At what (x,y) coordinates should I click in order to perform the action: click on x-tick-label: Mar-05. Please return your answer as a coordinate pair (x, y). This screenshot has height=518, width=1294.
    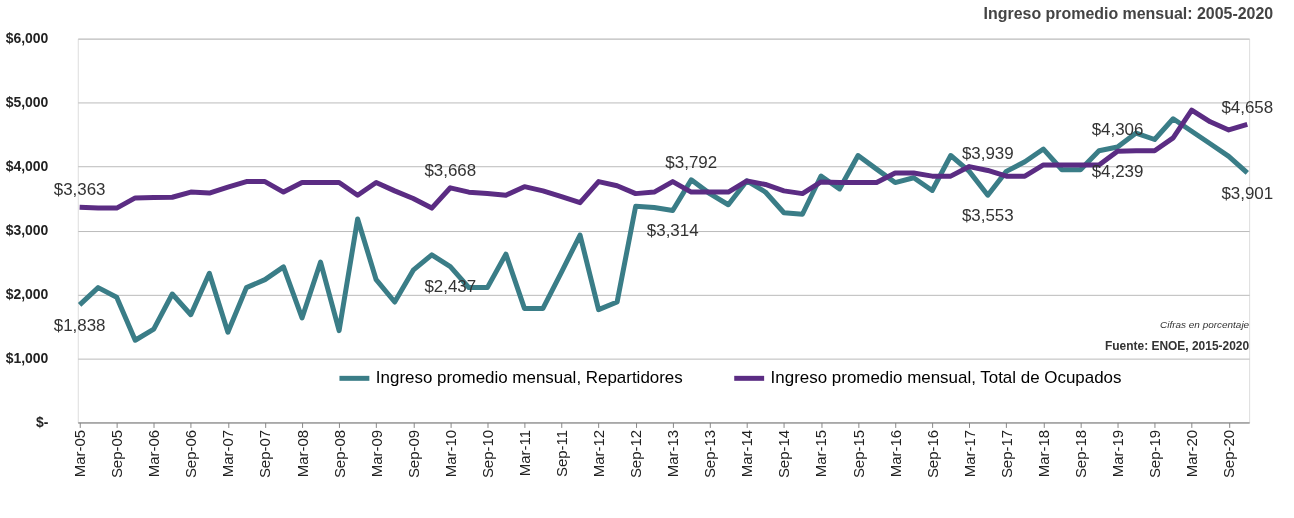
    Looking at the image, I should click on (80, 453).